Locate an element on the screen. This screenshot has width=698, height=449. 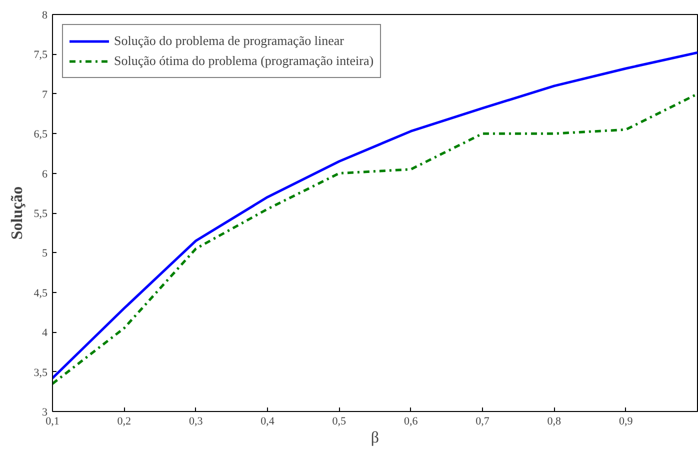
x-tick-label: 0,5 is located at coordinates (339, 422).